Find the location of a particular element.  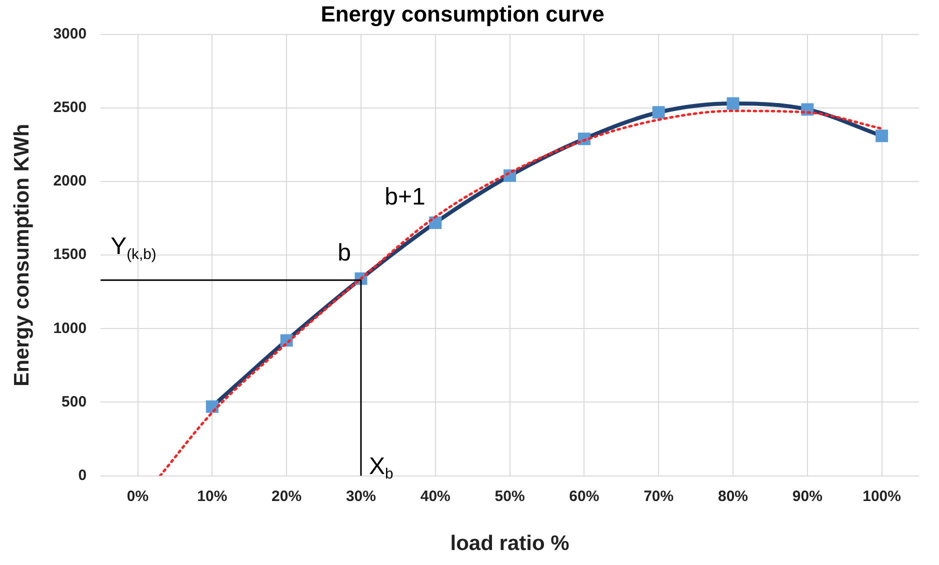

x-tick-label: 0% is located at coordinates (137, 496).